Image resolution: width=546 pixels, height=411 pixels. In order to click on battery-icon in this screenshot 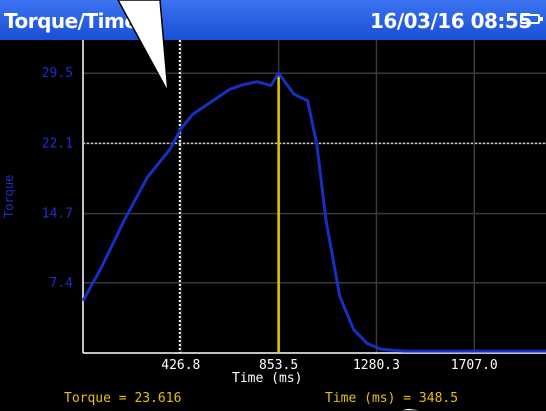, I will do `click(531, 19)`.